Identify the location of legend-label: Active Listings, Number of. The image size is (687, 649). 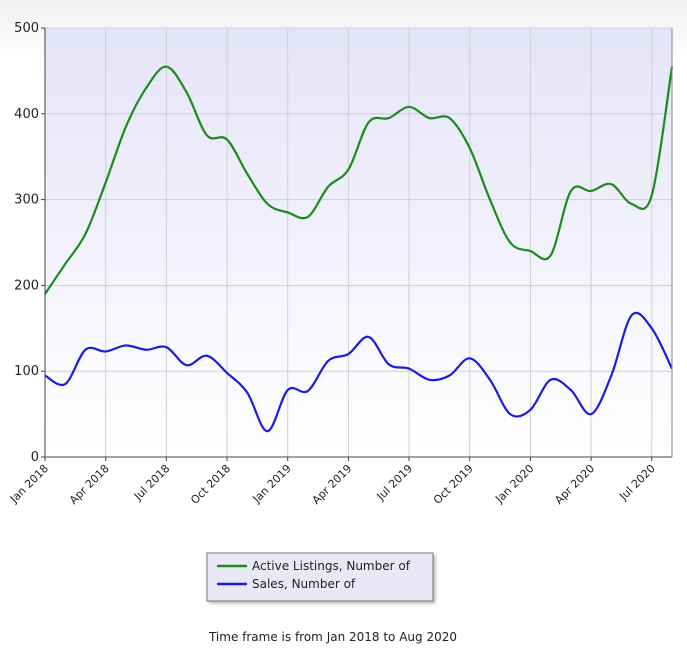
(331, 566).